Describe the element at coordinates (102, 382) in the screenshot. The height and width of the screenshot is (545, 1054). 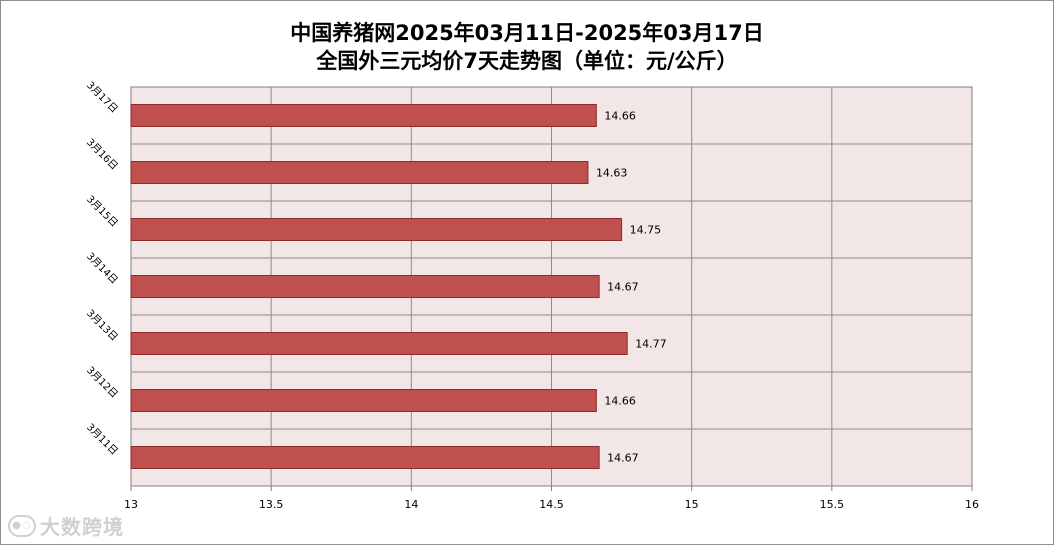
I see `category-label: 3月12日` at that location.